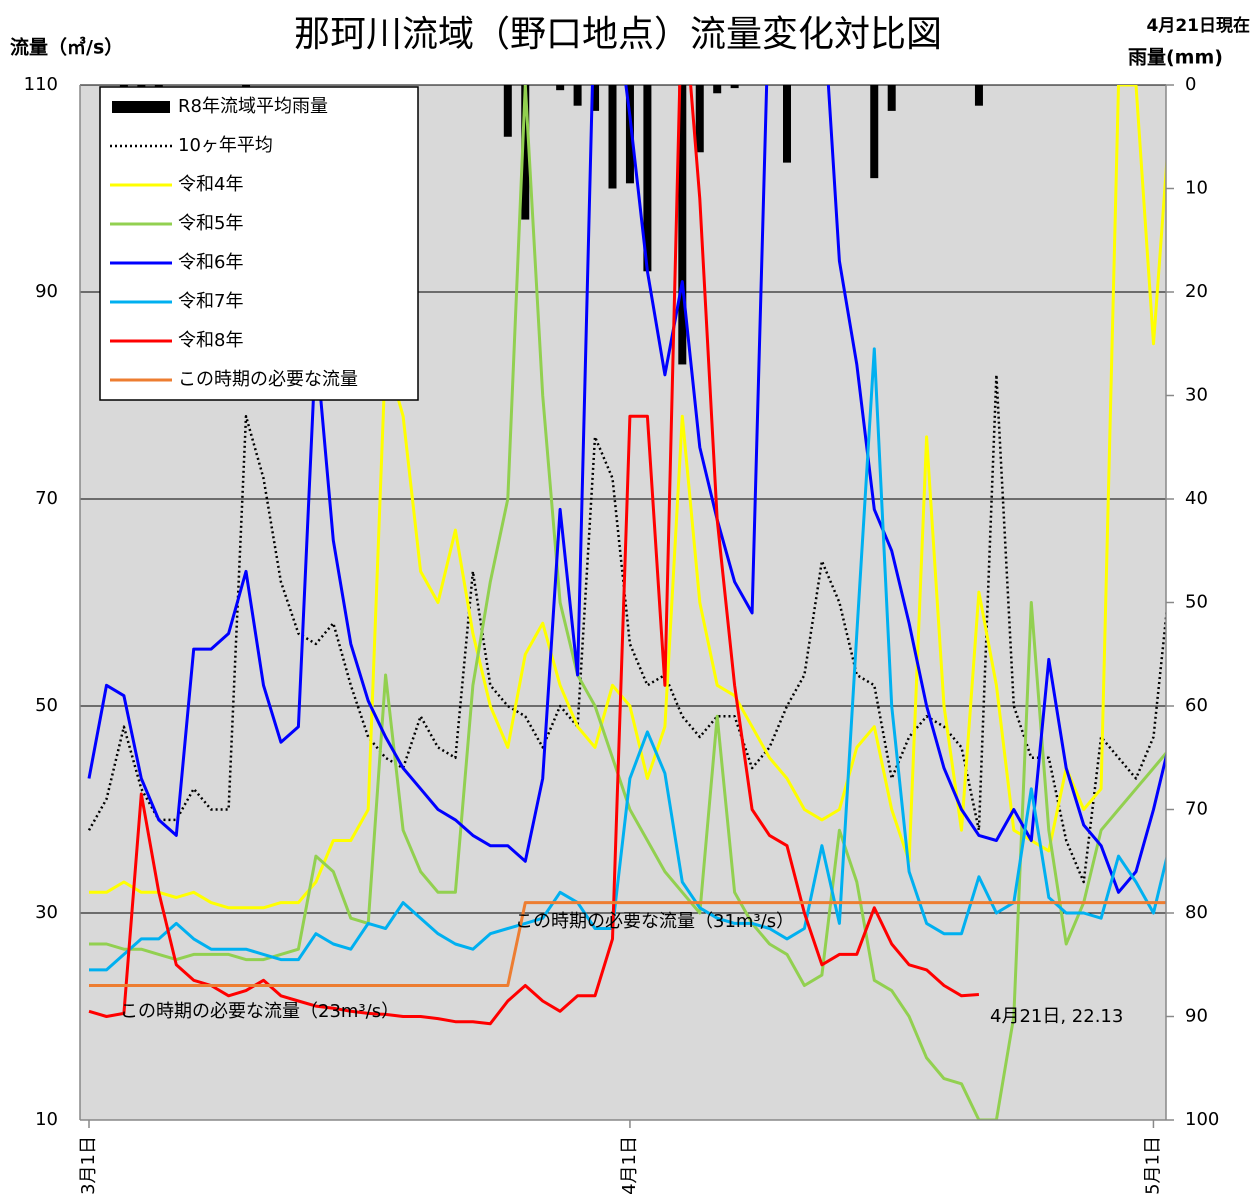 The image size is (1254, 1203). I want to click on legend-label: 令和7年, so click(210, 301).